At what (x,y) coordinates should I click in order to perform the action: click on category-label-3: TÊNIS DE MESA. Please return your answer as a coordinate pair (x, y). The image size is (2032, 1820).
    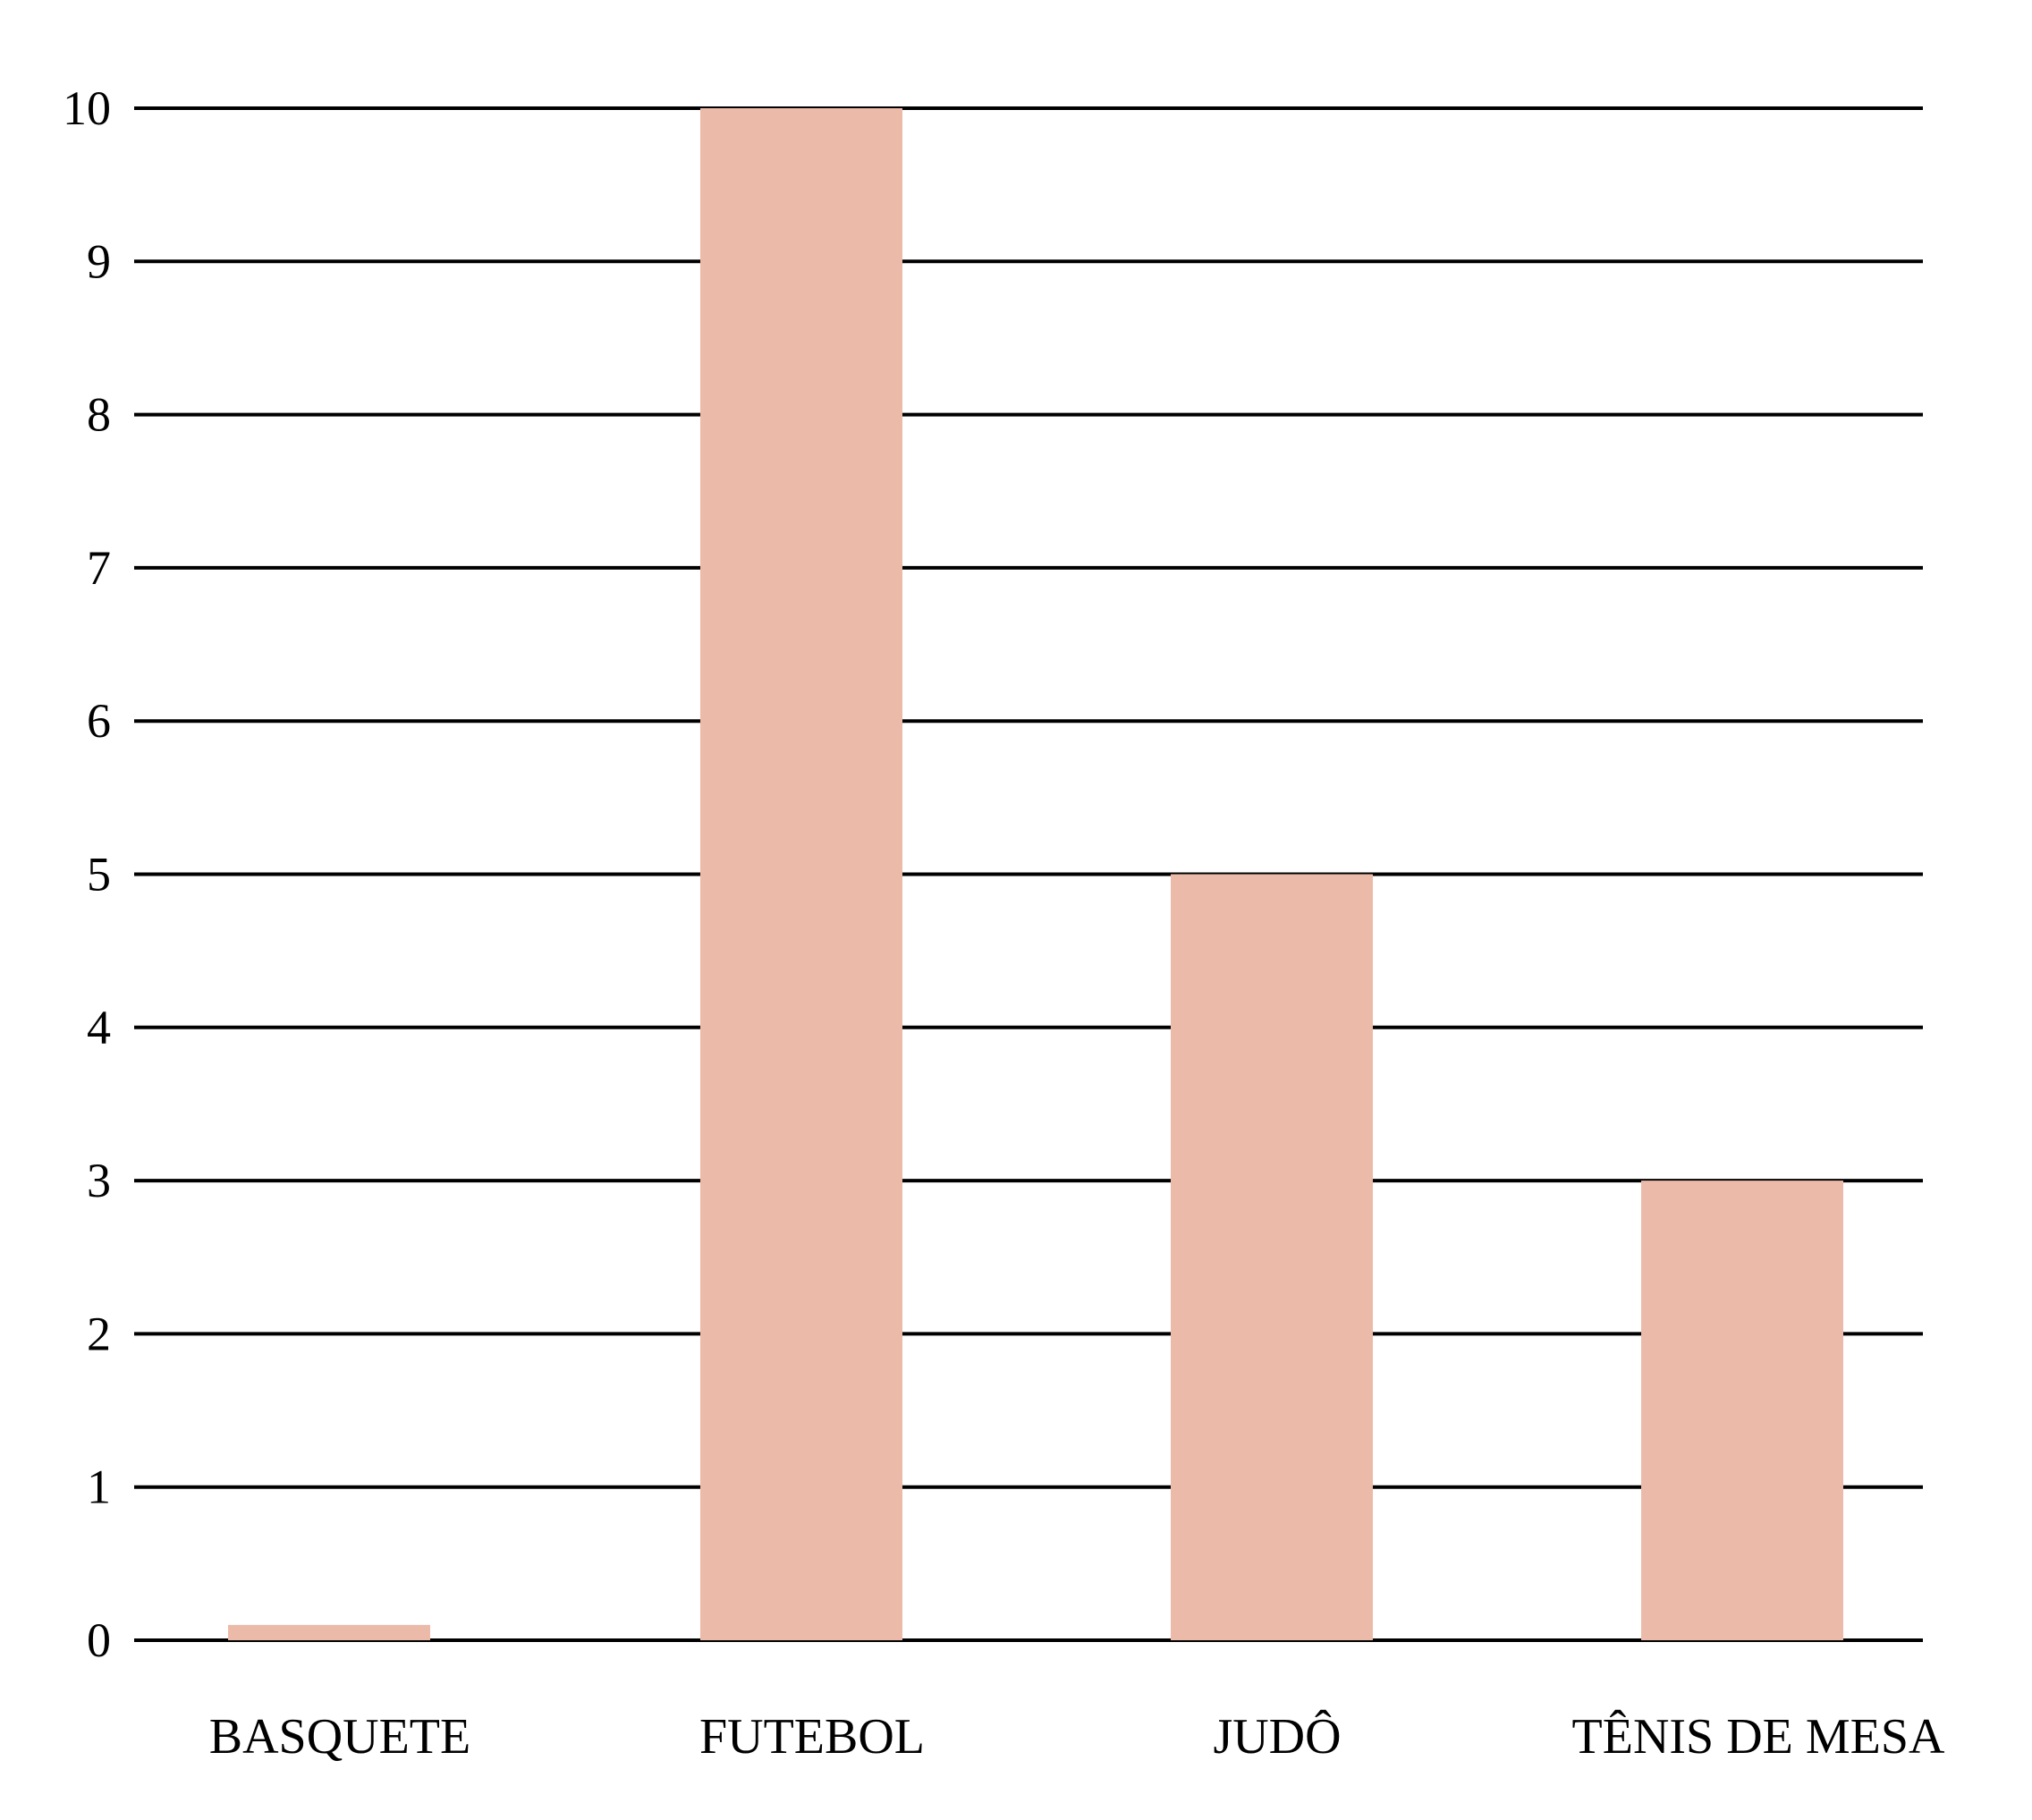
    Looking at the image, I should click on (1758, 1737).